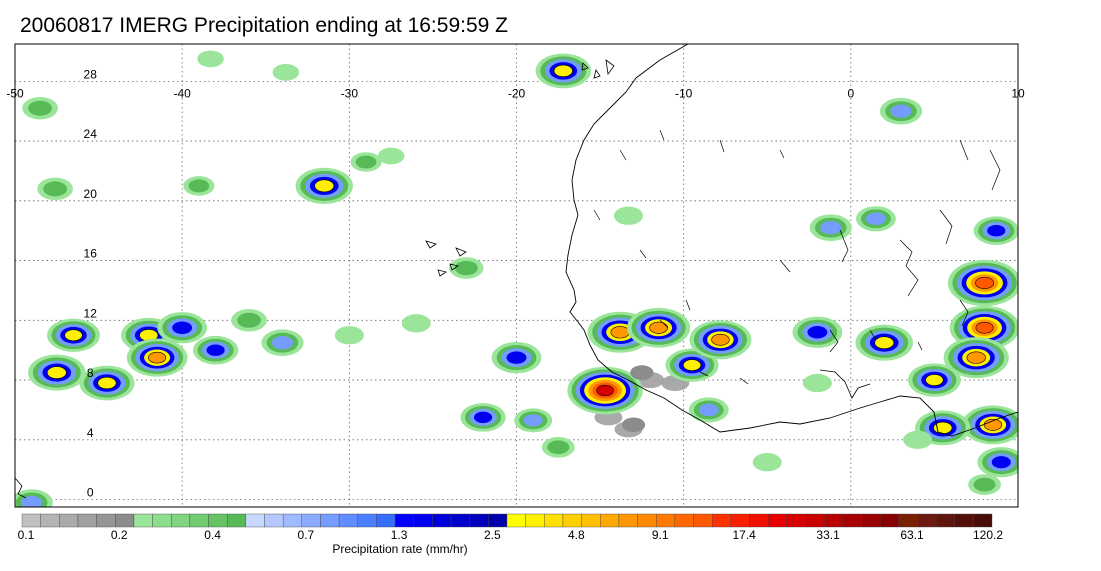  Describe the element at coordinates (912, 535) in the screenshot. I see `colorbar-tick-label: 63.1` at that location.